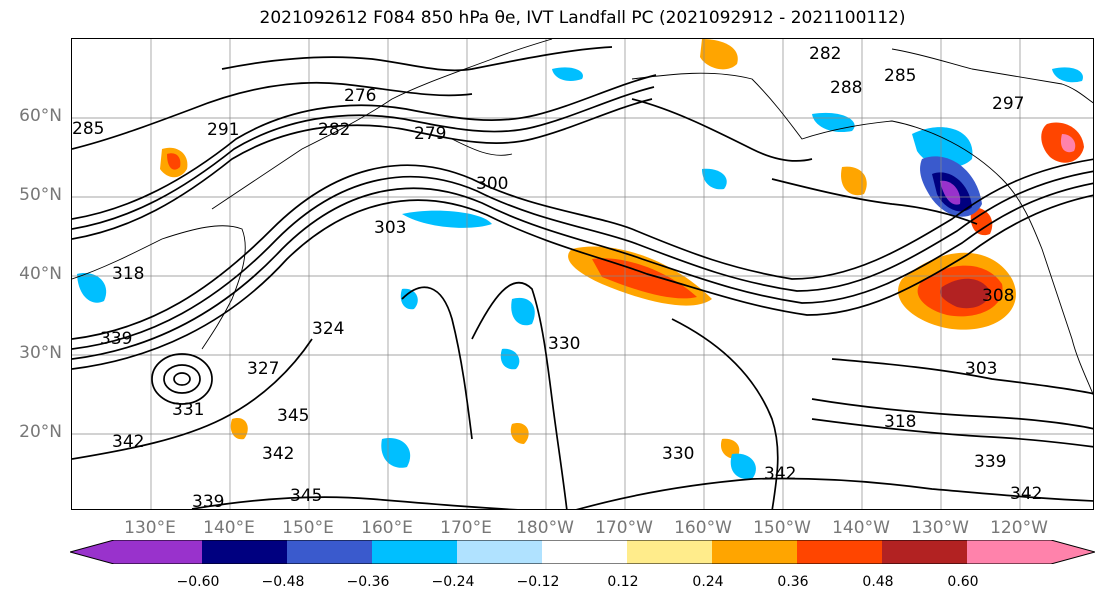 This screenshot has height=603, width=1105. I want to click on lat-label-60n: 60°N, so click(40, 116).